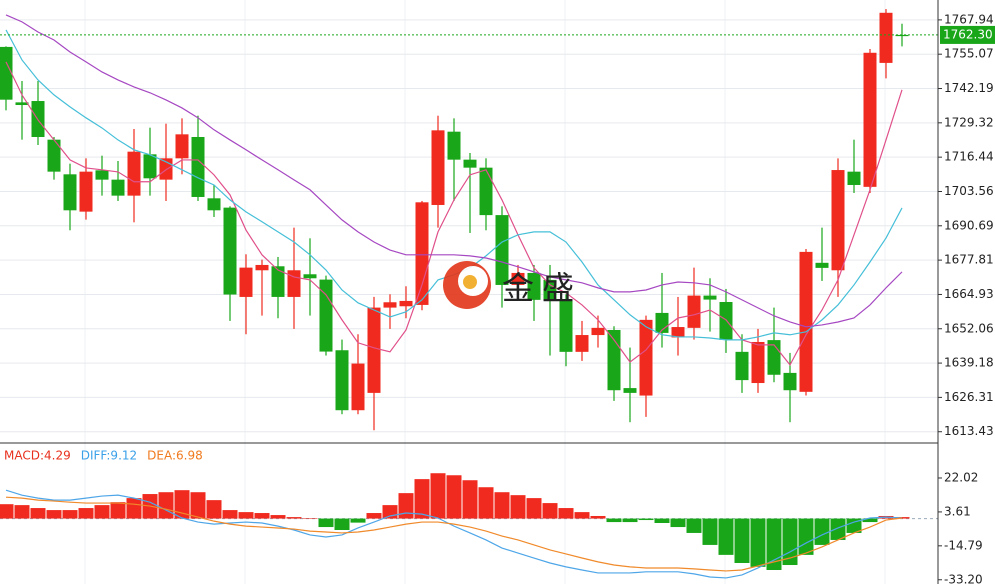 This screenshot has height=584, width=995. Describe the element at coordinates (969, 122) in the screenshot. I see `y-tick-label: 1729.32` at that location.